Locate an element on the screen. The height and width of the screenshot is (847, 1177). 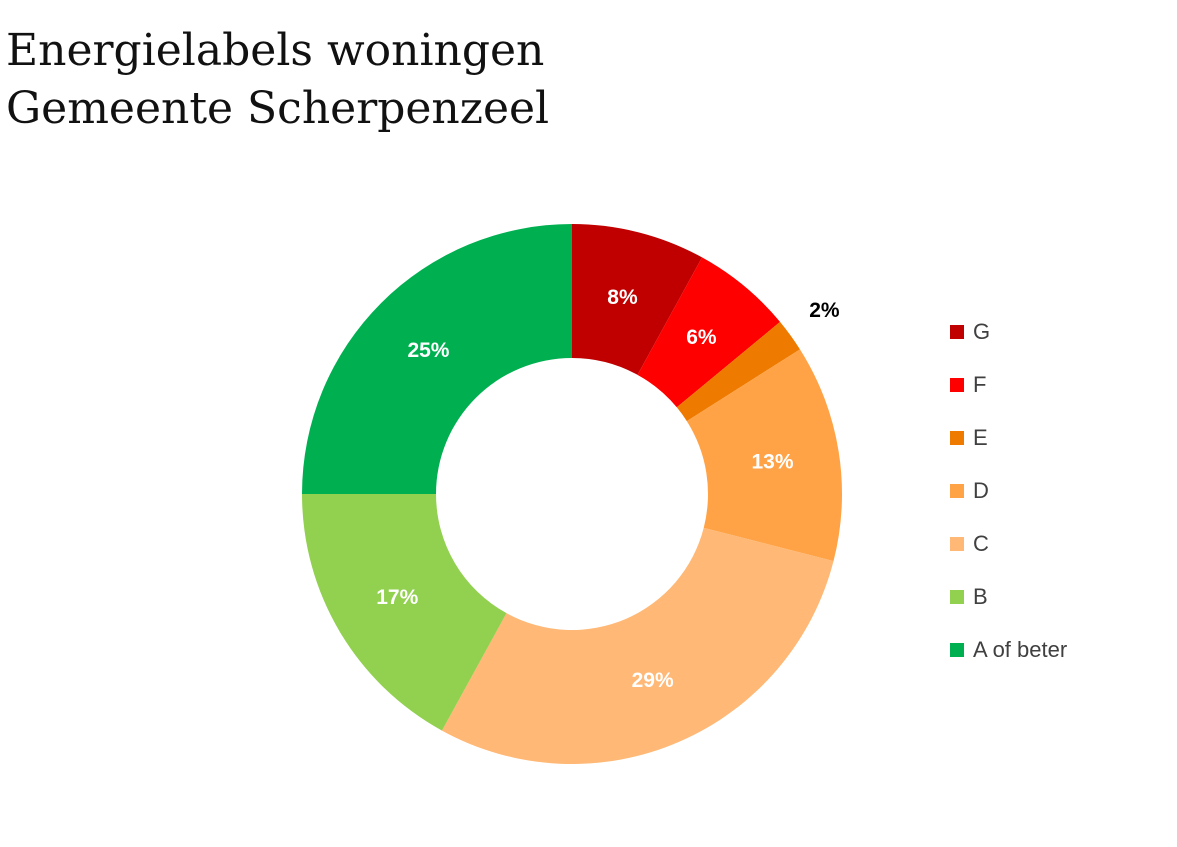
slice-a-of-beter is located at coordinates (437, 359).